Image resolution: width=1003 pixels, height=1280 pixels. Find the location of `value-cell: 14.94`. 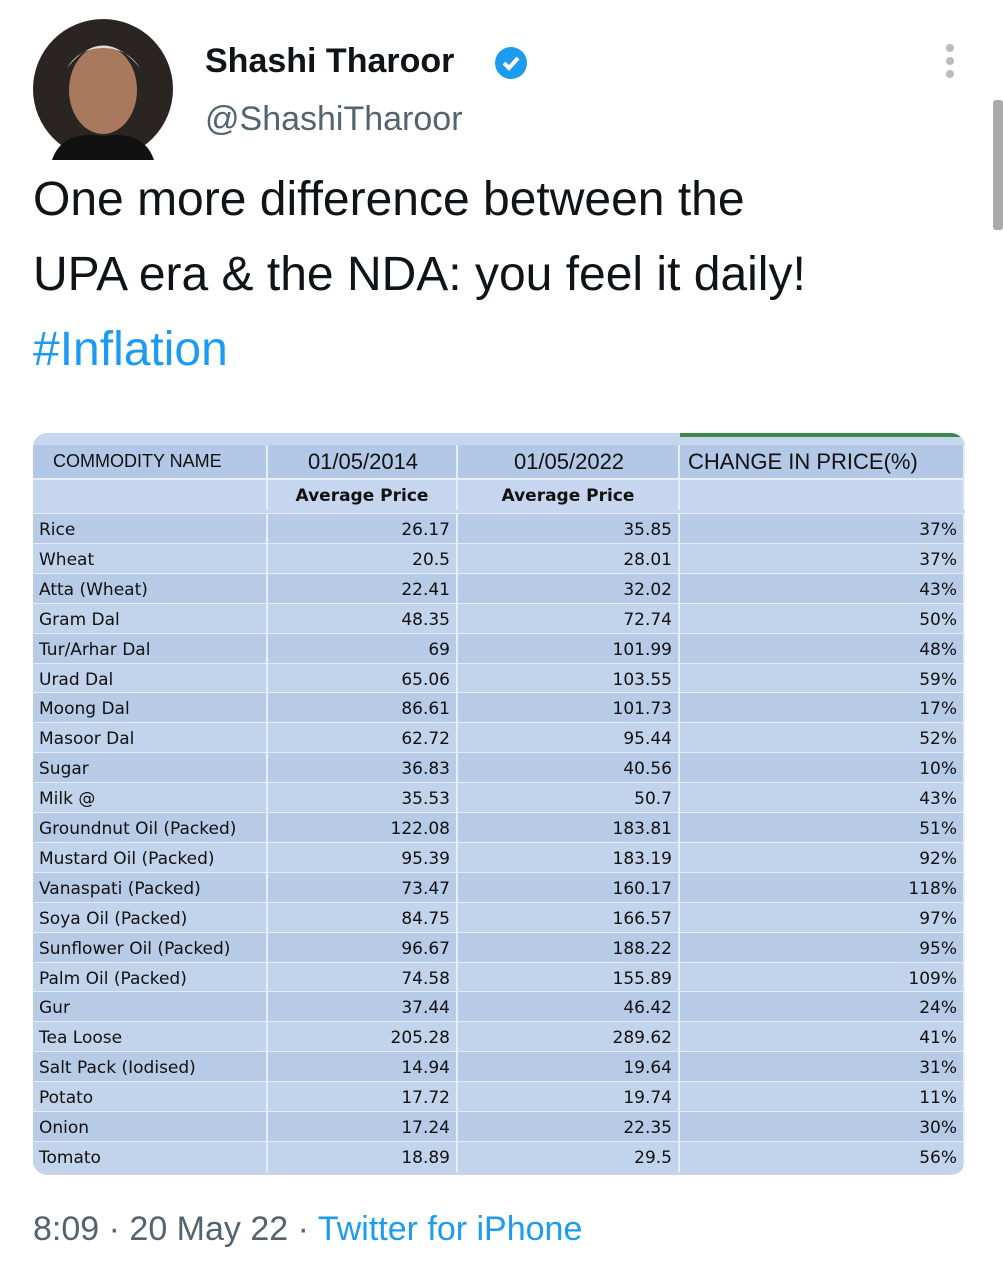

value-cell: 14.94 is located at coordinates (363, 1067).